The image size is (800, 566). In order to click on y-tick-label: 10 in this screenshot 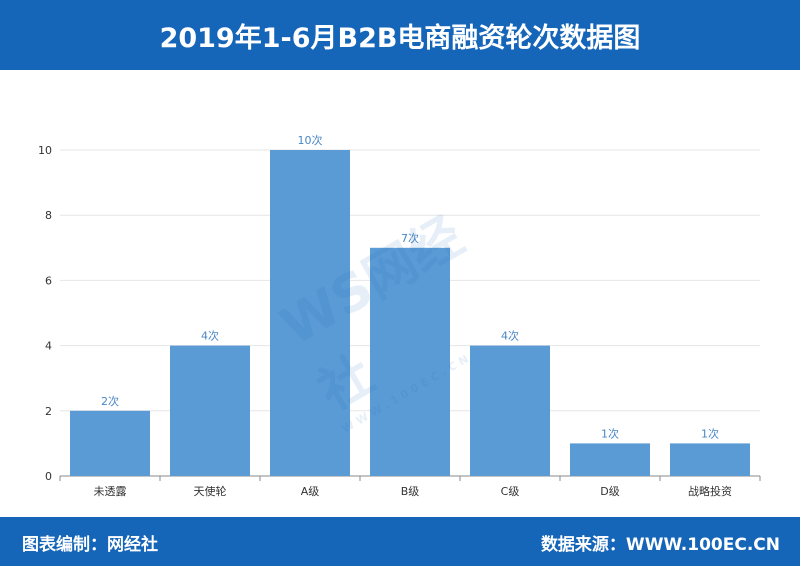, I will do `click(45, 150)`.